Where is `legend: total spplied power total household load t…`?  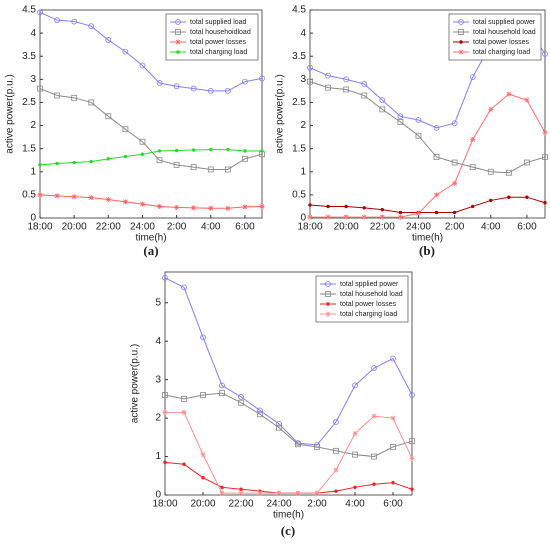
legend: total spplied power total household load t… is located at coordinates (362, 299).